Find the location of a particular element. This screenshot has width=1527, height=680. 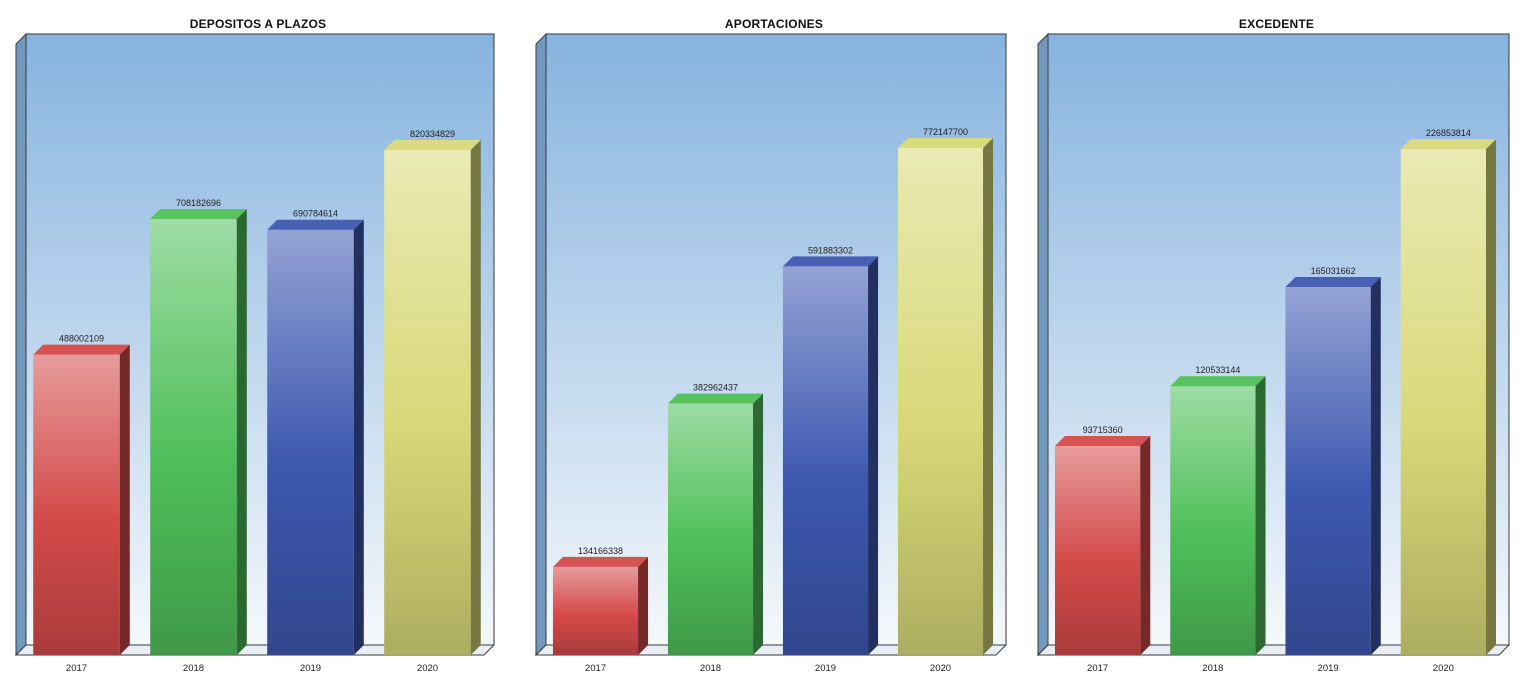

value-label: 165031662 is located at coordinates (1333, 271).